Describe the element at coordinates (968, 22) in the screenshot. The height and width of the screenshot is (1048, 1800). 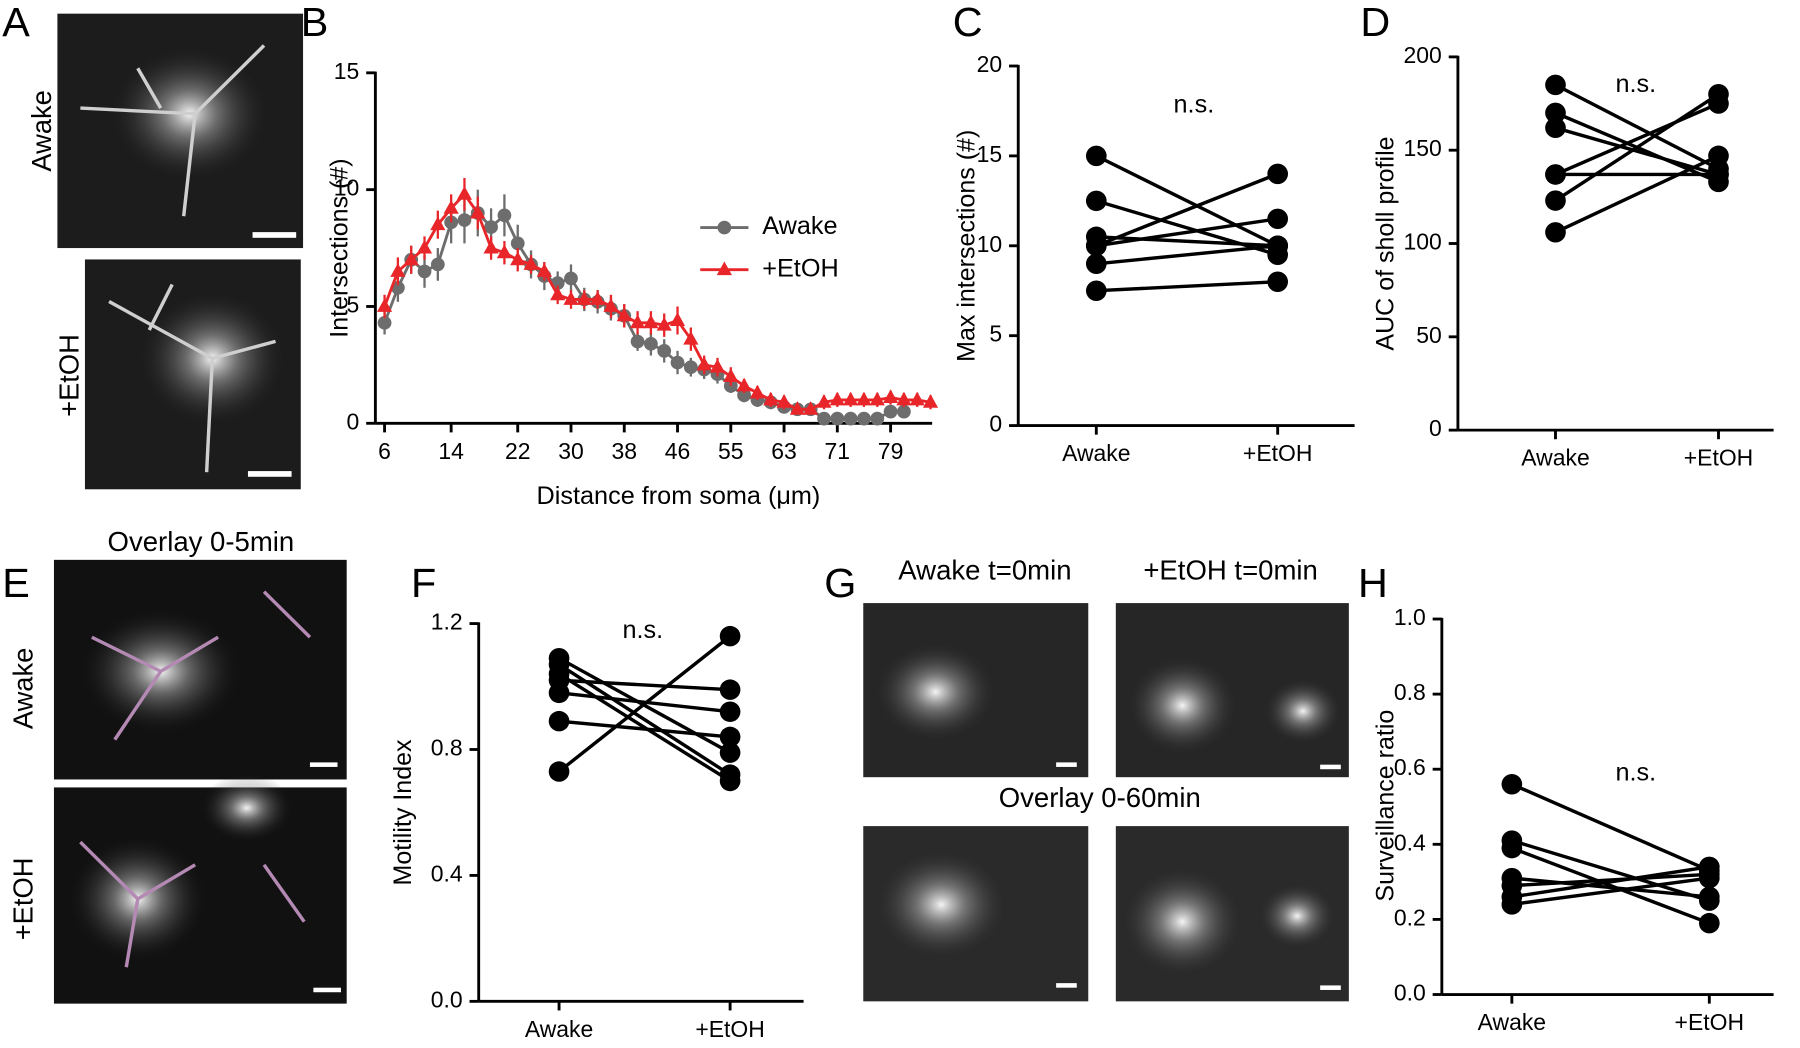
I see `panel-letter: C` at that location.